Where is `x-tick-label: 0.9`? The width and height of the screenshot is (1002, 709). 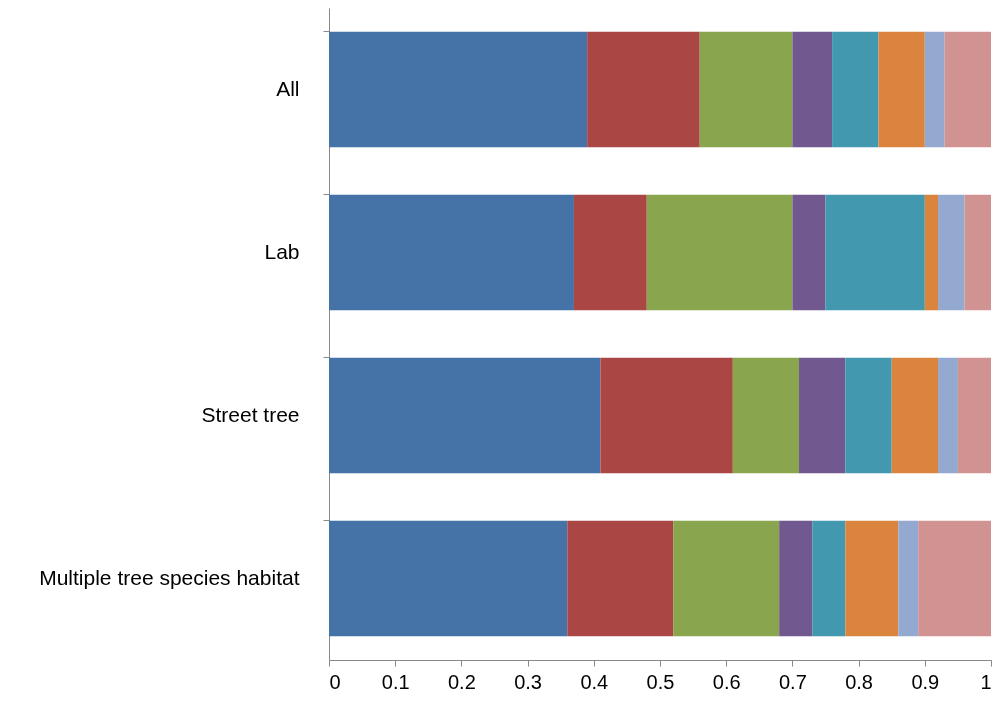 x-tick-label: 0.9 is located at coordinates (925, 681).